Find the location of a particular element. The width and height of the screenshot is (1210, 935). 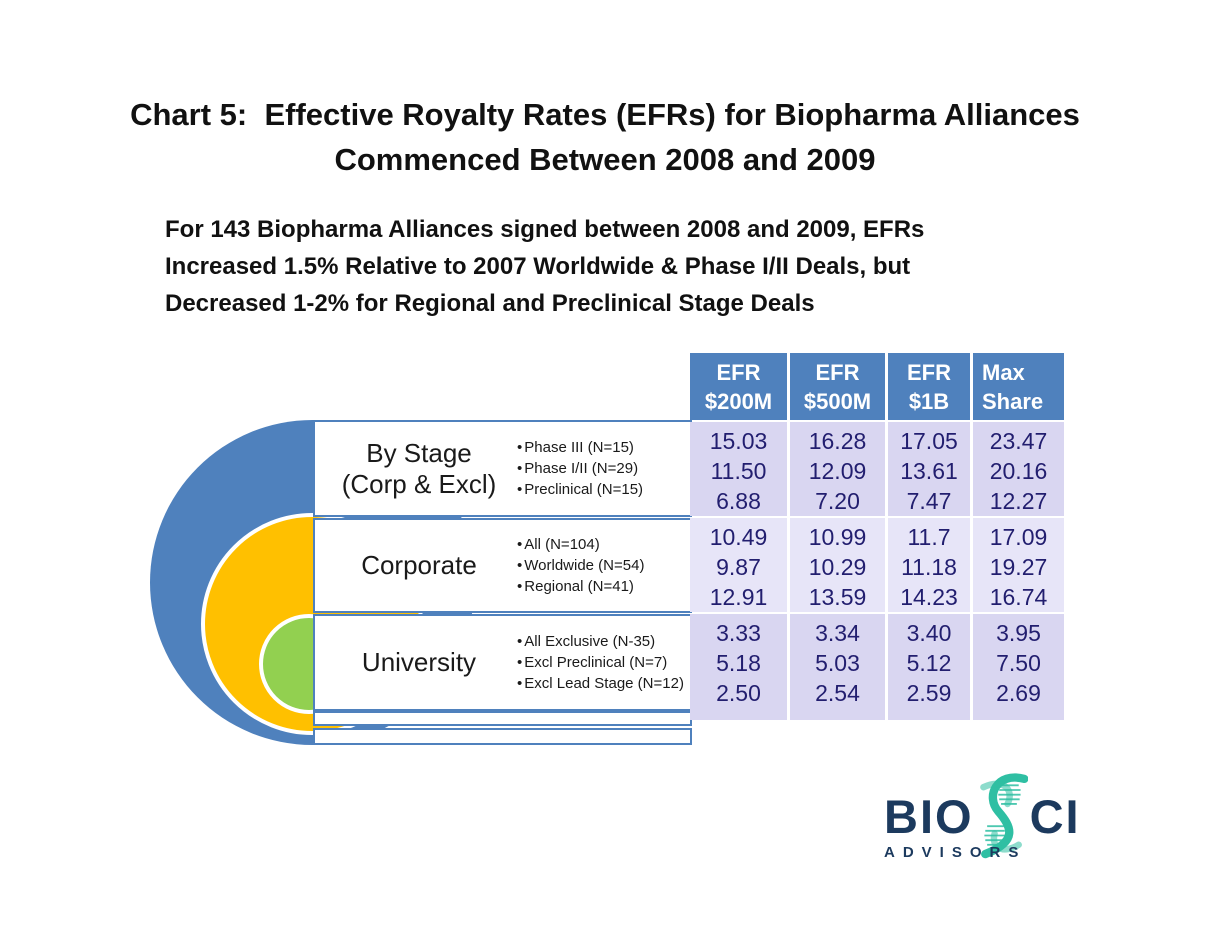

bullet-item: Regional (N=41) is located at coordinates (603, 586).